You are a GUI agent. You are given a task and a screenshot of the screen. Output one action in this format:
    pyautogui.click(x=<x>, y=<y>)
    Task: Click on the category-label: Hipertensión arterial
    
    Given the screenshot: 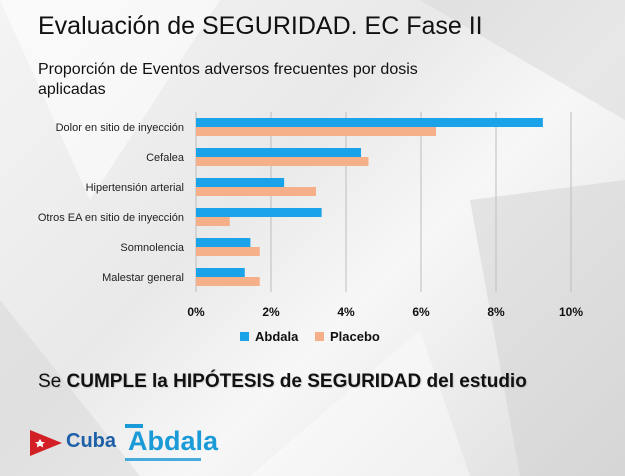 What is the action you would take?
    pyautogui.click(x=135, y=188)
    